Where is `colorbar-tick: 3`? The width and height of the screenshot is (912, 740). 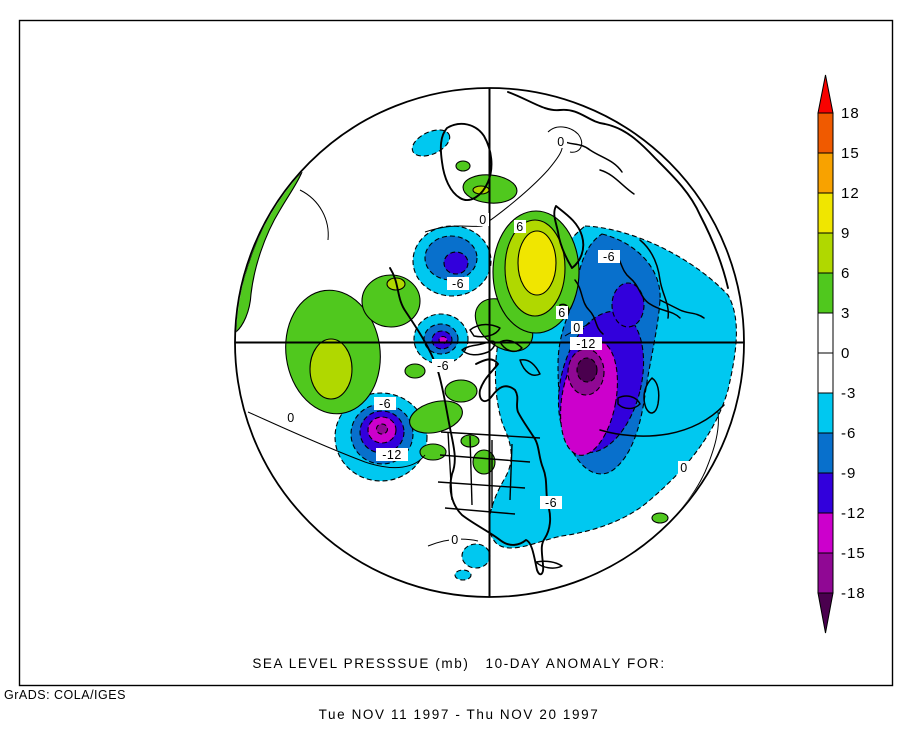
colorbar-tick: 3 is located at coordinates (845, 313).